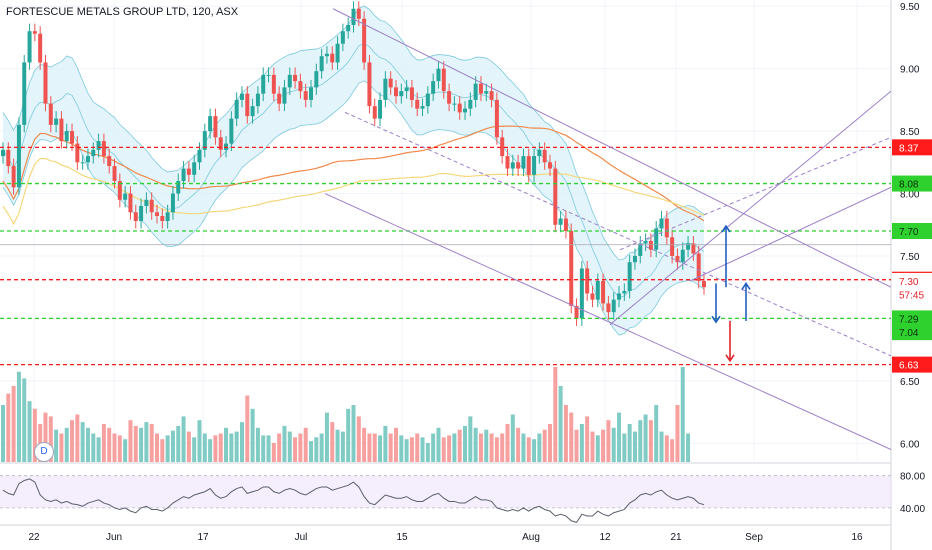 This screenshot has width=932, height=550. What do you see at coordinates (726, 228) in the screenshot?
I see `projection-arrow-head` at bounding box center [726, 228].